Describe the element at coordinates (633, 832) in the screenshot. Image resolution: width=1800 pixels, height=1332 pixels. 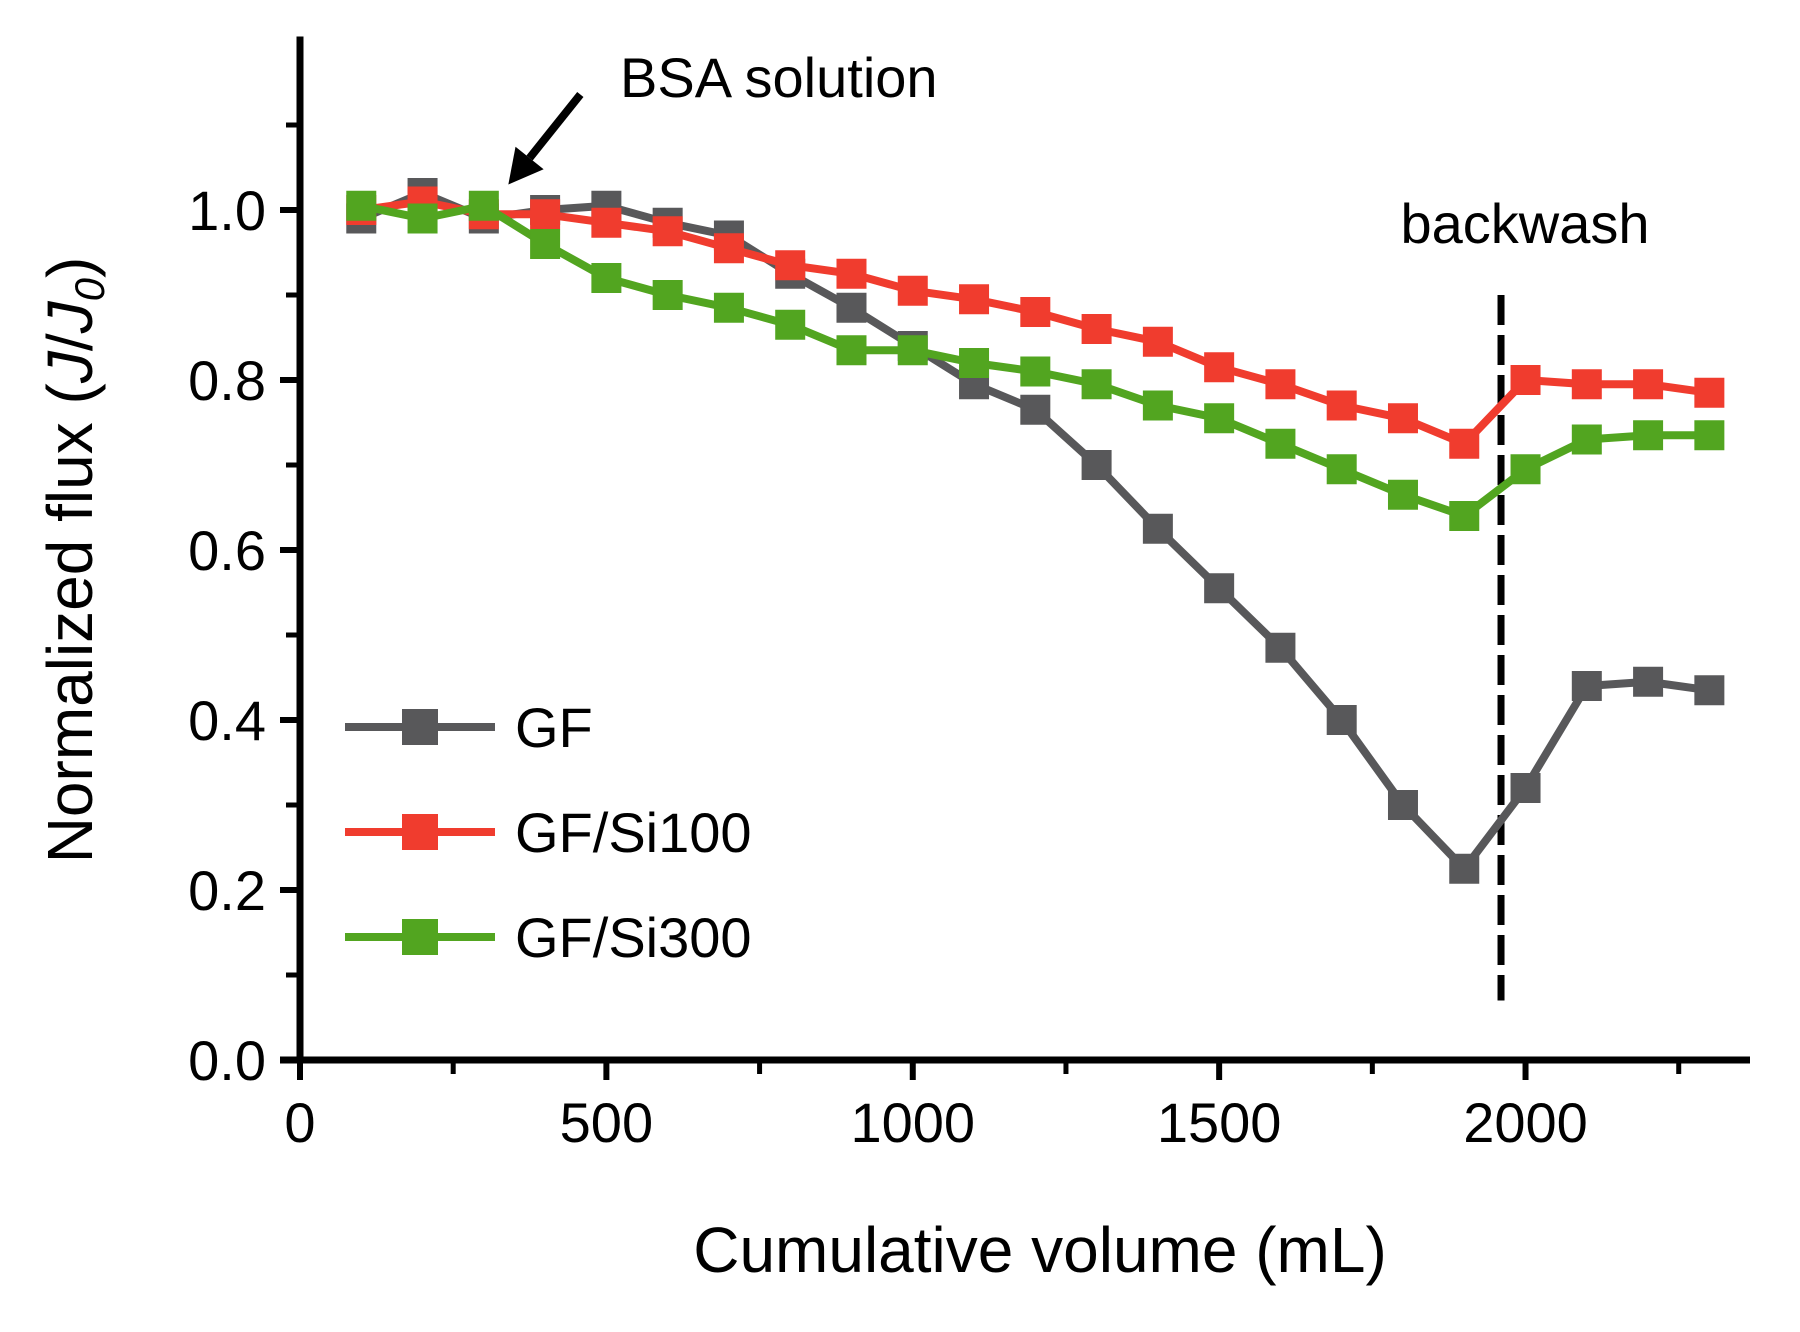
I see `legend-label: GF/Si100` at that location.